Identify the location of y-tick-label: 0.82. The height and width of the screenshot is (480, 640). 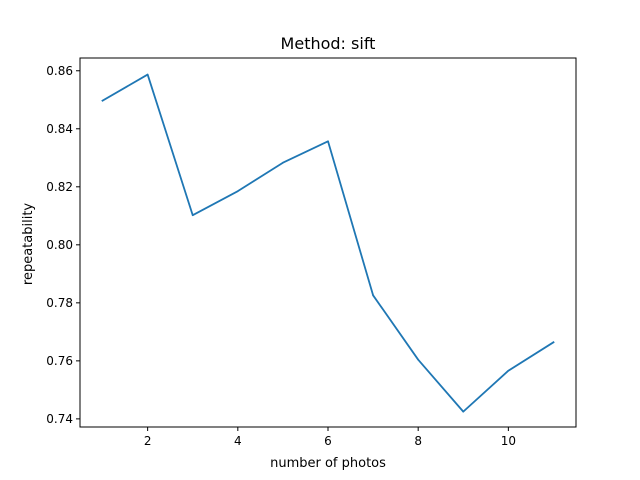
(59, 187).